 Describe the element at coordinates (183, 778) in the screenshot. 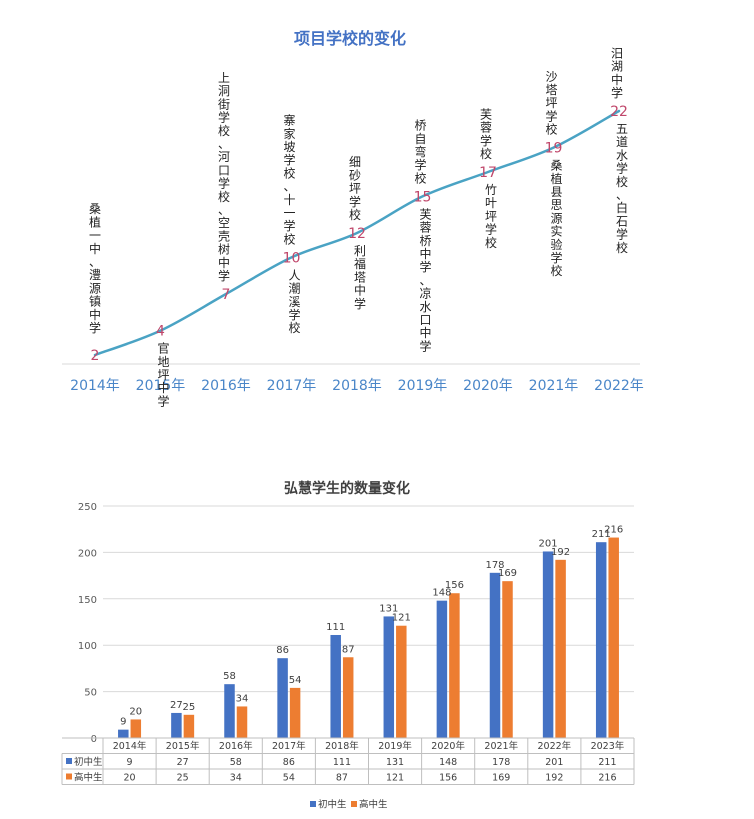

I see `table-cell: 25` at that location.